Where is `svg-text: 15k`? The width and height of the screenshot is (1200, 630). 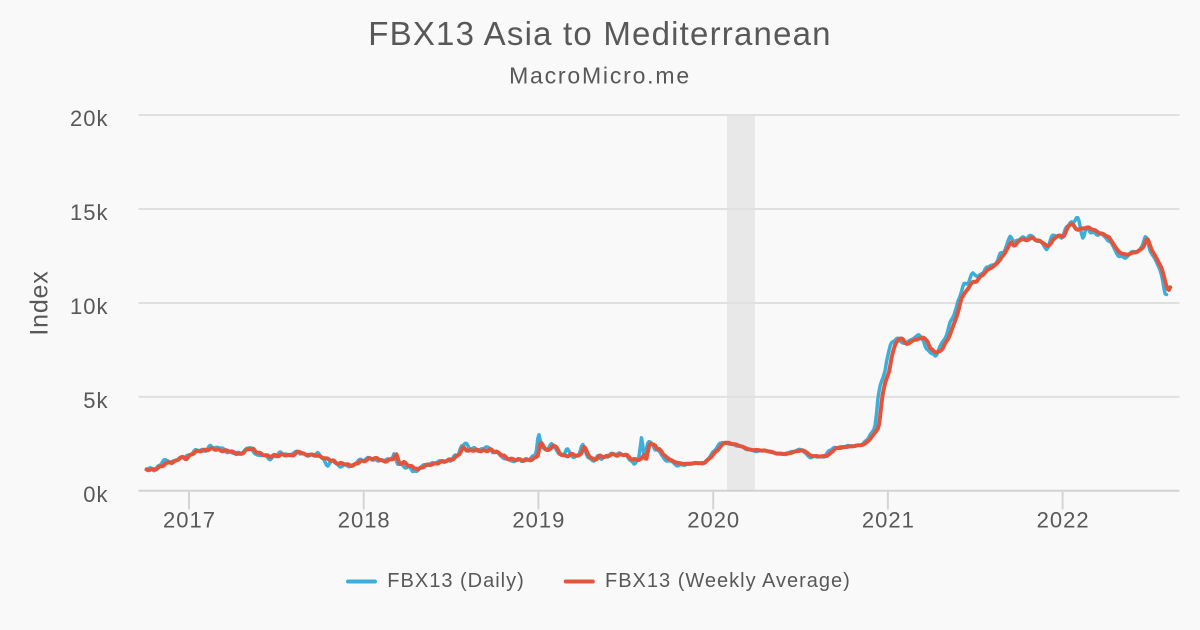
svg-text: 15k is located at coordinates (89, 212).